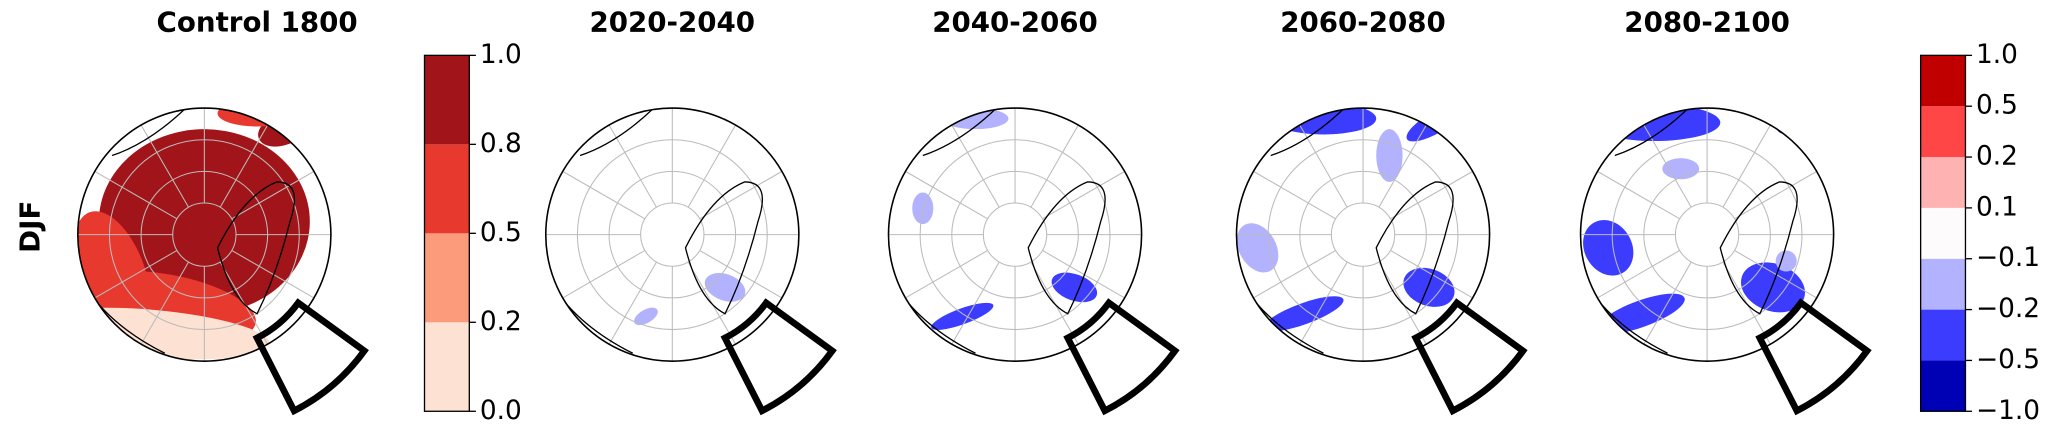 The width and height of the screenshot is (2067, 435). Describe the element at coordinates (1997, 207) in the screenshot. I see `colorbar-tick-label: 0.1` at that location.